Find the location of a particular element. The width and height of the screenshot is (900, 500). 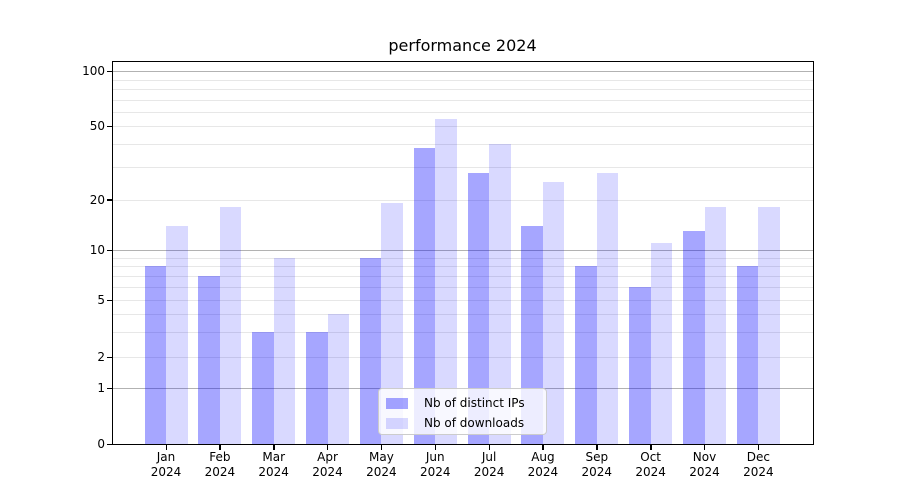

x-tick-mark-sep-2024 is located at coordinates (597, 447).